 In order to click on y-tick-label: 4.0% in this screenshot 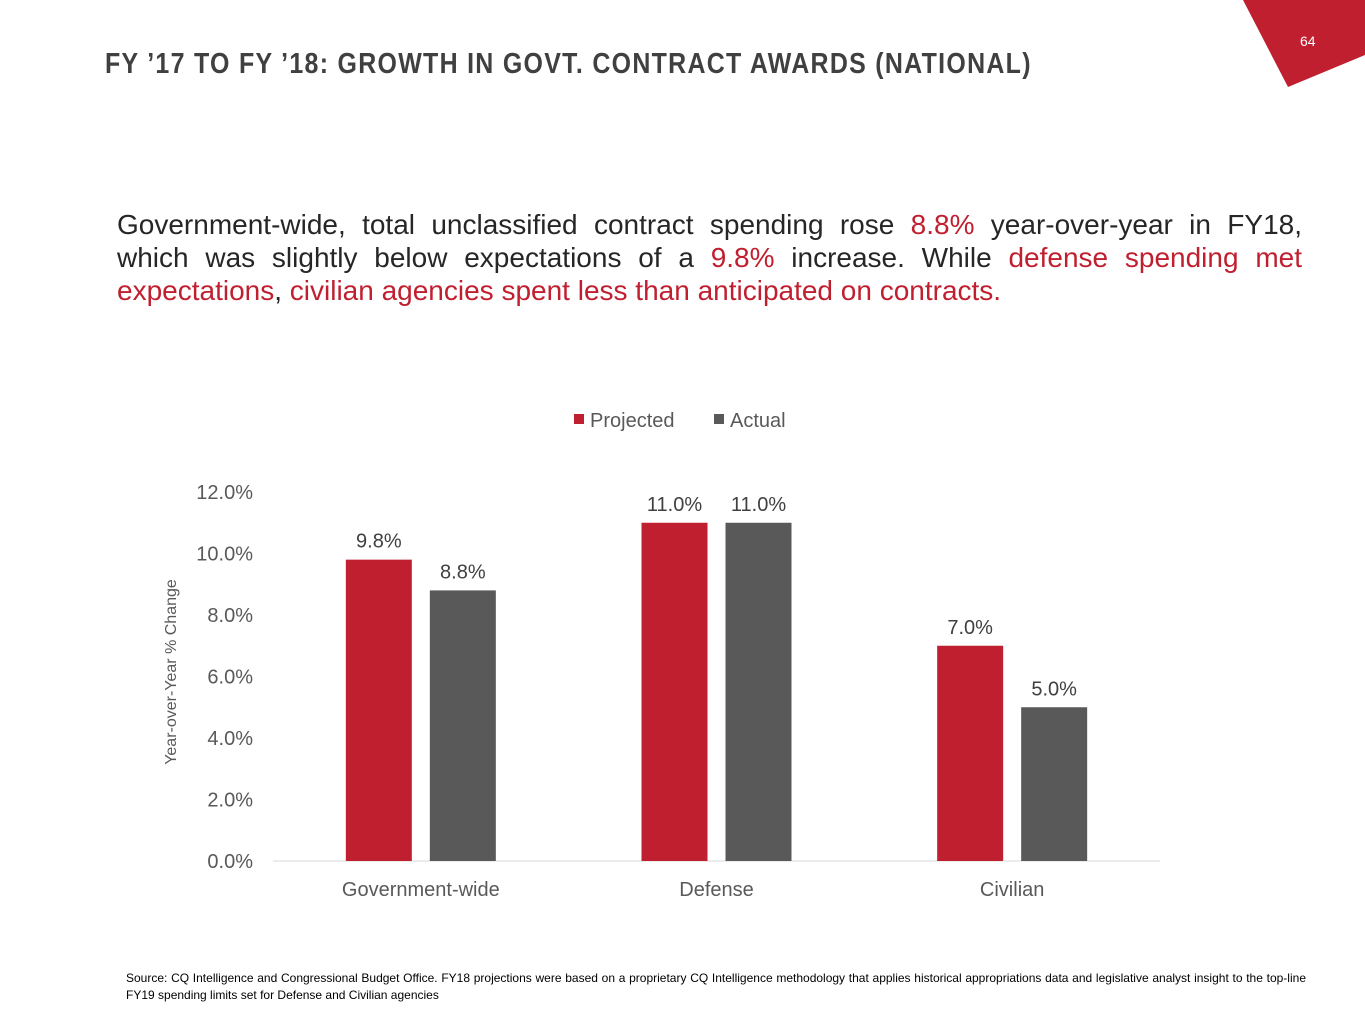, I will do `click(230, 739)`.